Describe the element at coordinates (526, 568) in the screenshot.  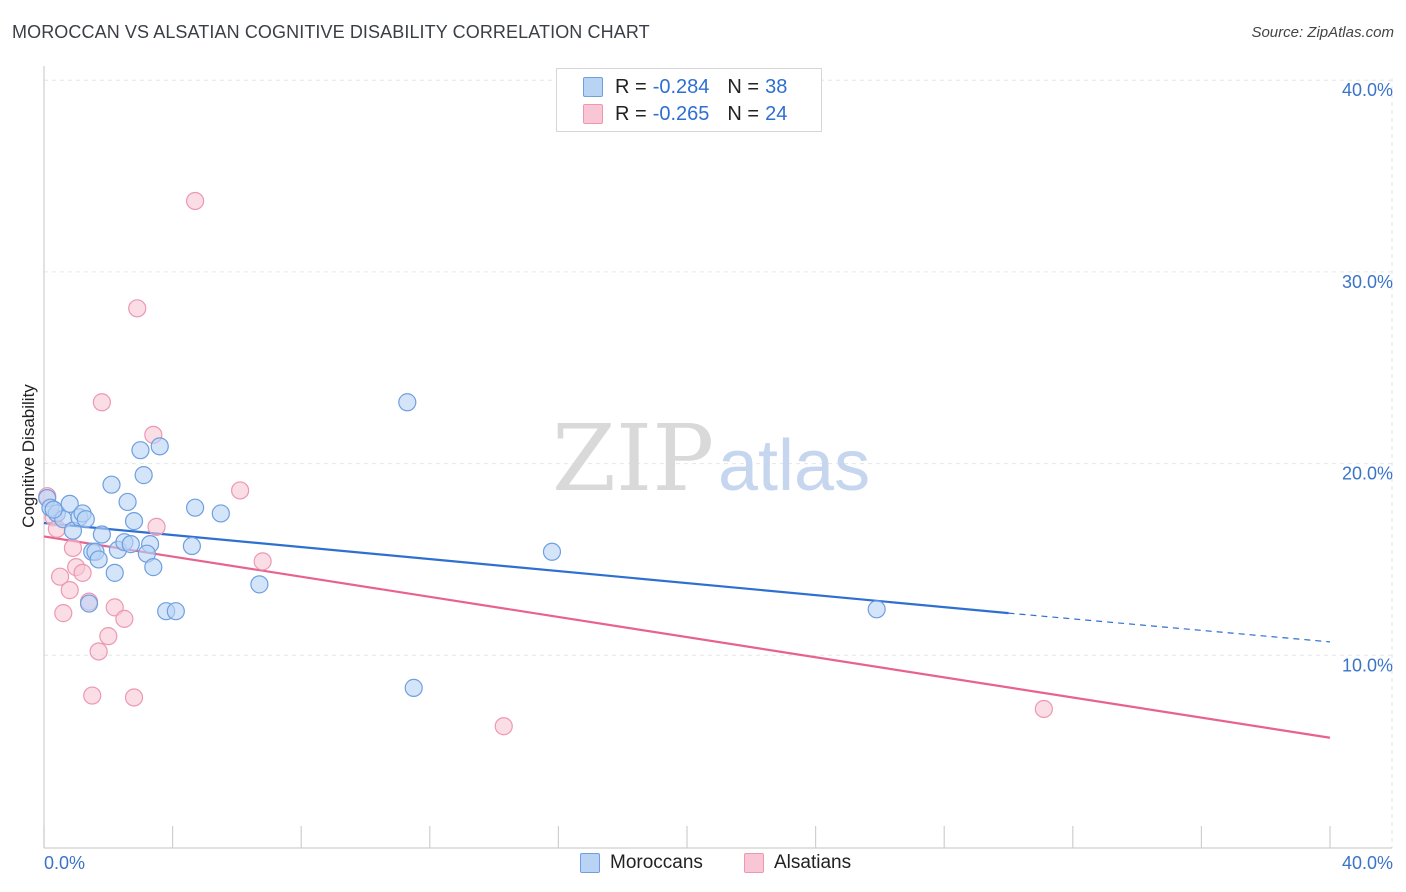
I see `trendline-moroccans` at that location.